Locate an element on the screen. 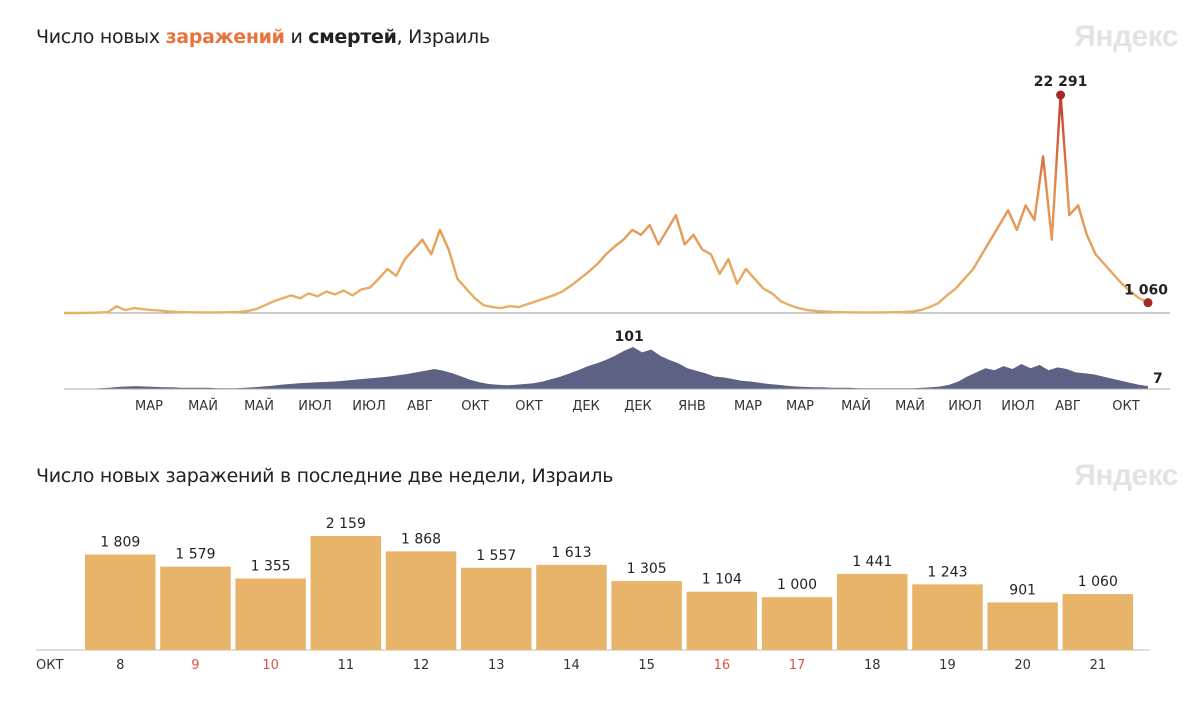 The image size is (1200, 704). x-tick-label: ЯНВ is located at coordinates (692, 406).